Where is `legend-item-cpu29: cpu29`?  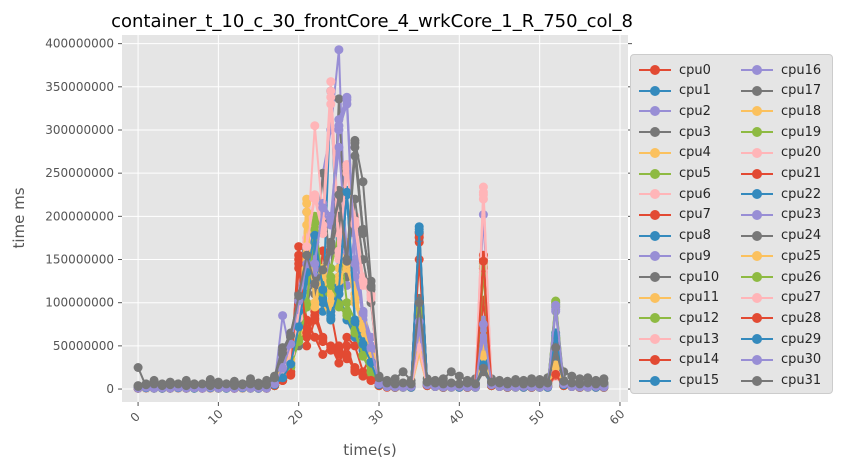
legend-item-cpu29: cpu29 is located at coordinates (781, 339).